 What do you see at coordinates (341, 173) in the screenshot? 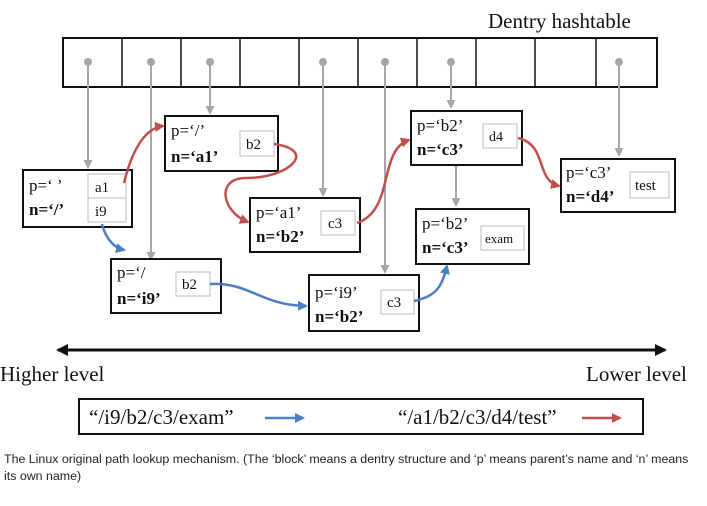
I see `red-lookup-path` at bounding box center [341, 173].